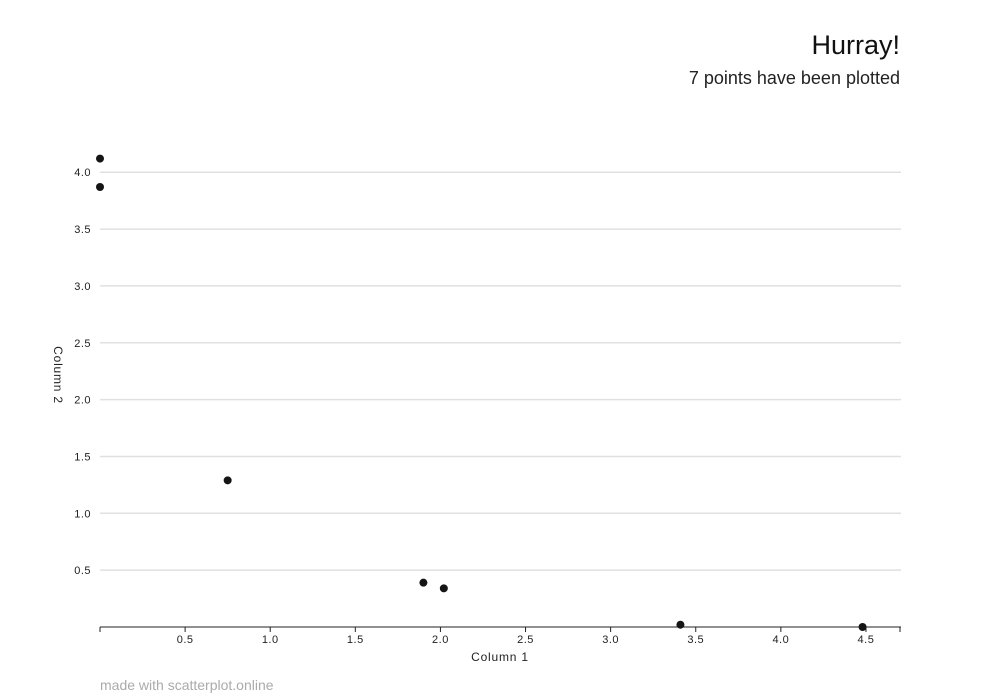 This screenshot has height=700, width=1000. What do you see at coordinates (82, 173) in the screenshot?
I see `y-tick-label: 4.0` at bounding box center [82, 173].